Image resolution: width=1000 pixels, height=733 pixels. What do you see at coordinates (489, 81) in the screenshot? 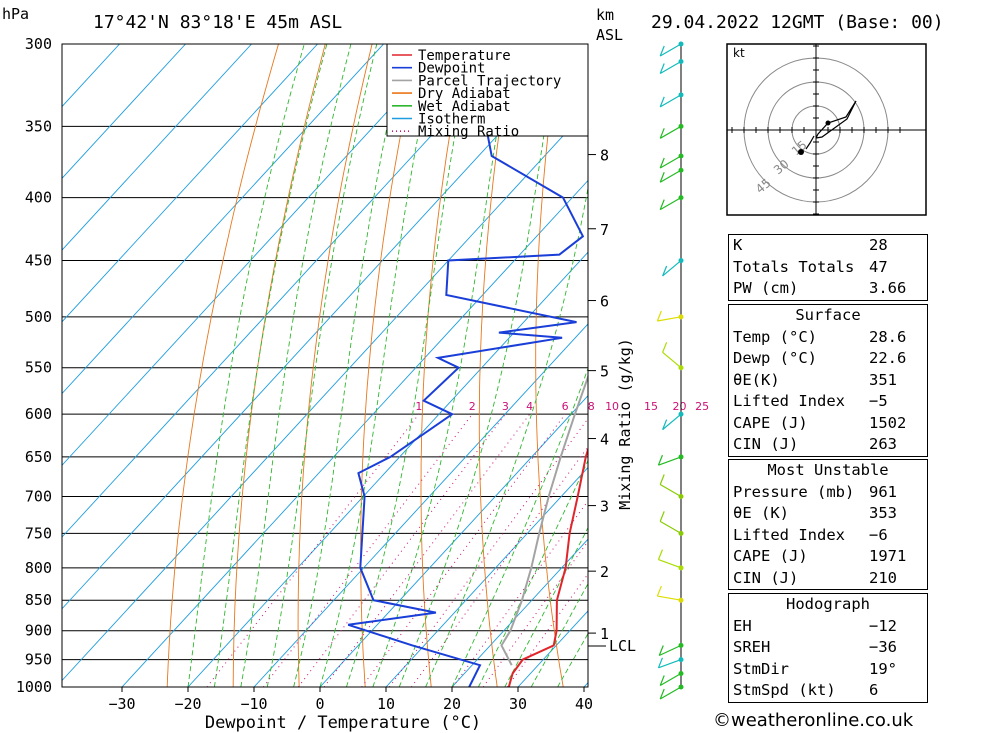
I see `legend-entry: Parcel Trajectory` at bounding box center [489, 81].